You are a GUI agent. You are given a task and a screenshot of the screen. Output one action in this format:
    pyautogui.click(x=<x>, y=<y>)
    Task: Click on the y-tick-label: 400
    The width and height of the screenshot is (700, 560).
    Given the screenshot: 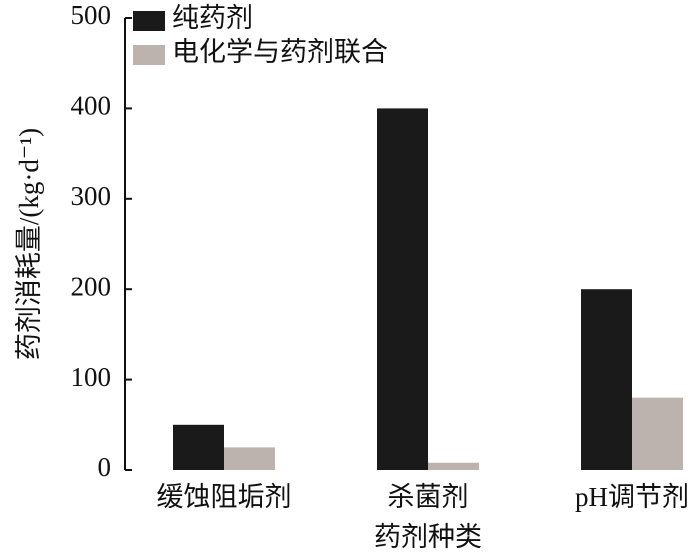 What is the action you would take?
    pyautogui.click(x=91, y=106)
    